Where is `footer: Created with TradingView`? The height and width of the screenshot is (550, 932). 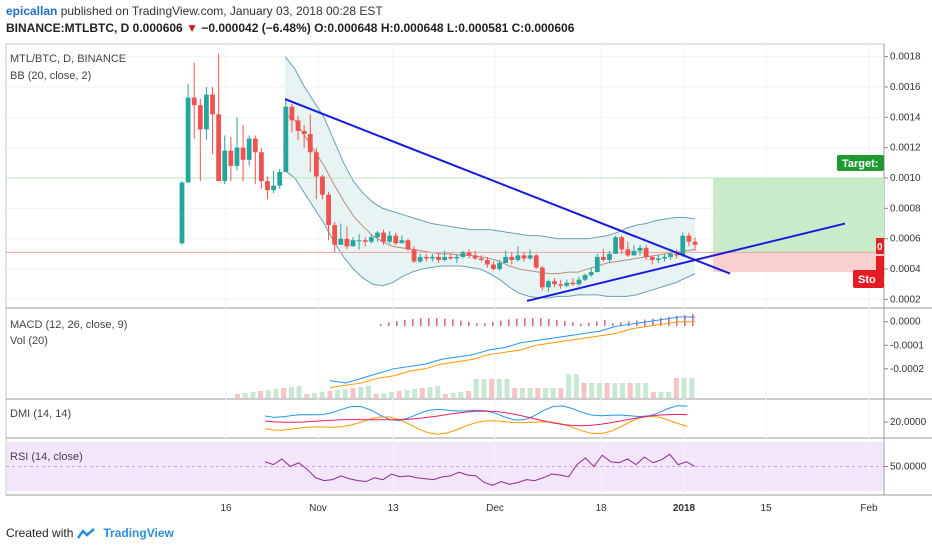 footer: Created with TradingView is located at coordinates (90, 533).